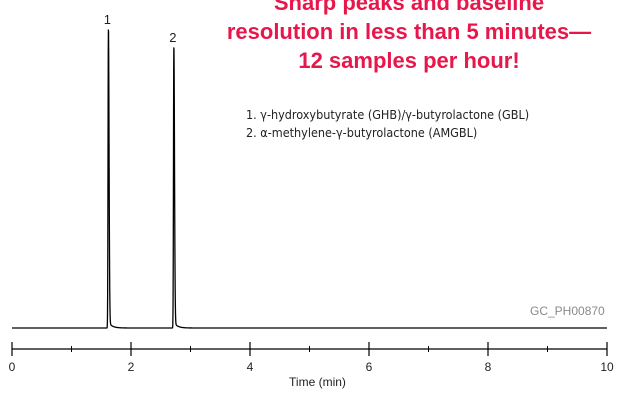 The height and width of the screenshot is (393, 619). Describe the element at coordinates (107, 19) in the screenshot. I see `peak-label: 1` at that location.